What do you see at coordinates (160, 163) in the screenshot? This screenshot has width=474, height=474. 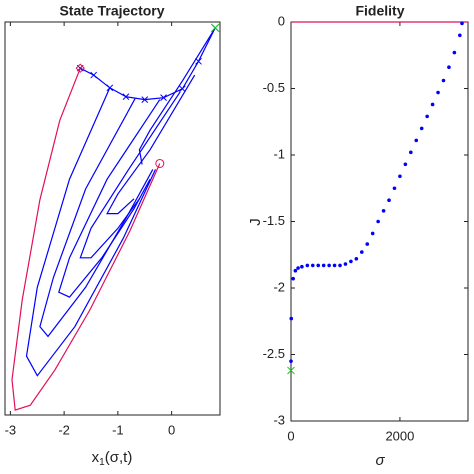 I see `end-marker` at bounding box center [160, 163].